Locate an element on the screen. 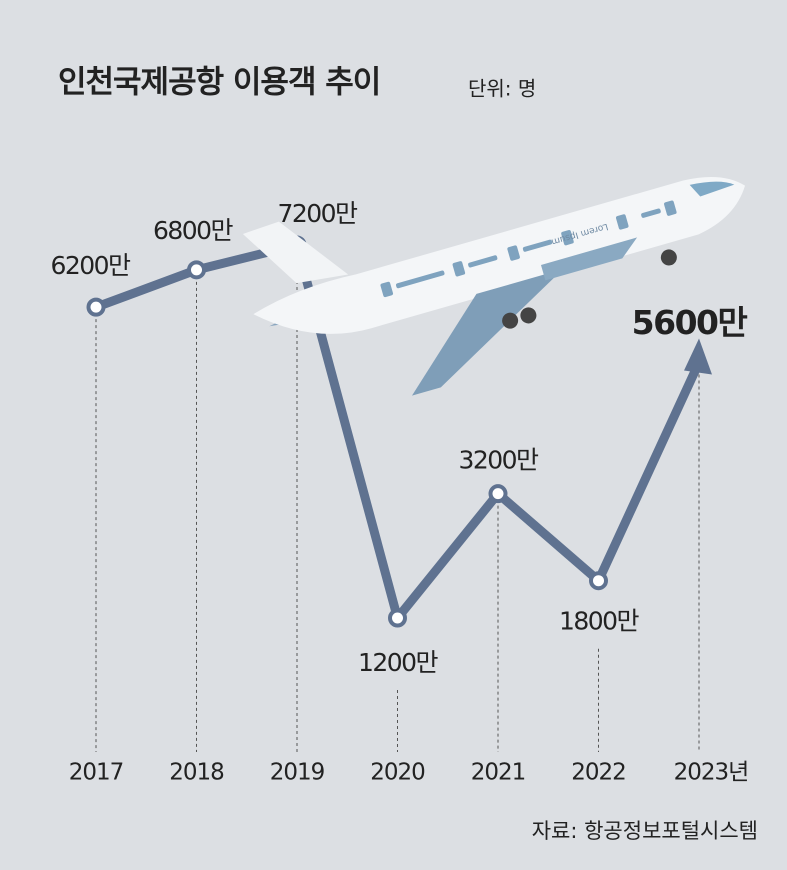 The image size is (787, 870). data-label: 1800만 is located at coordinates (599, 621).